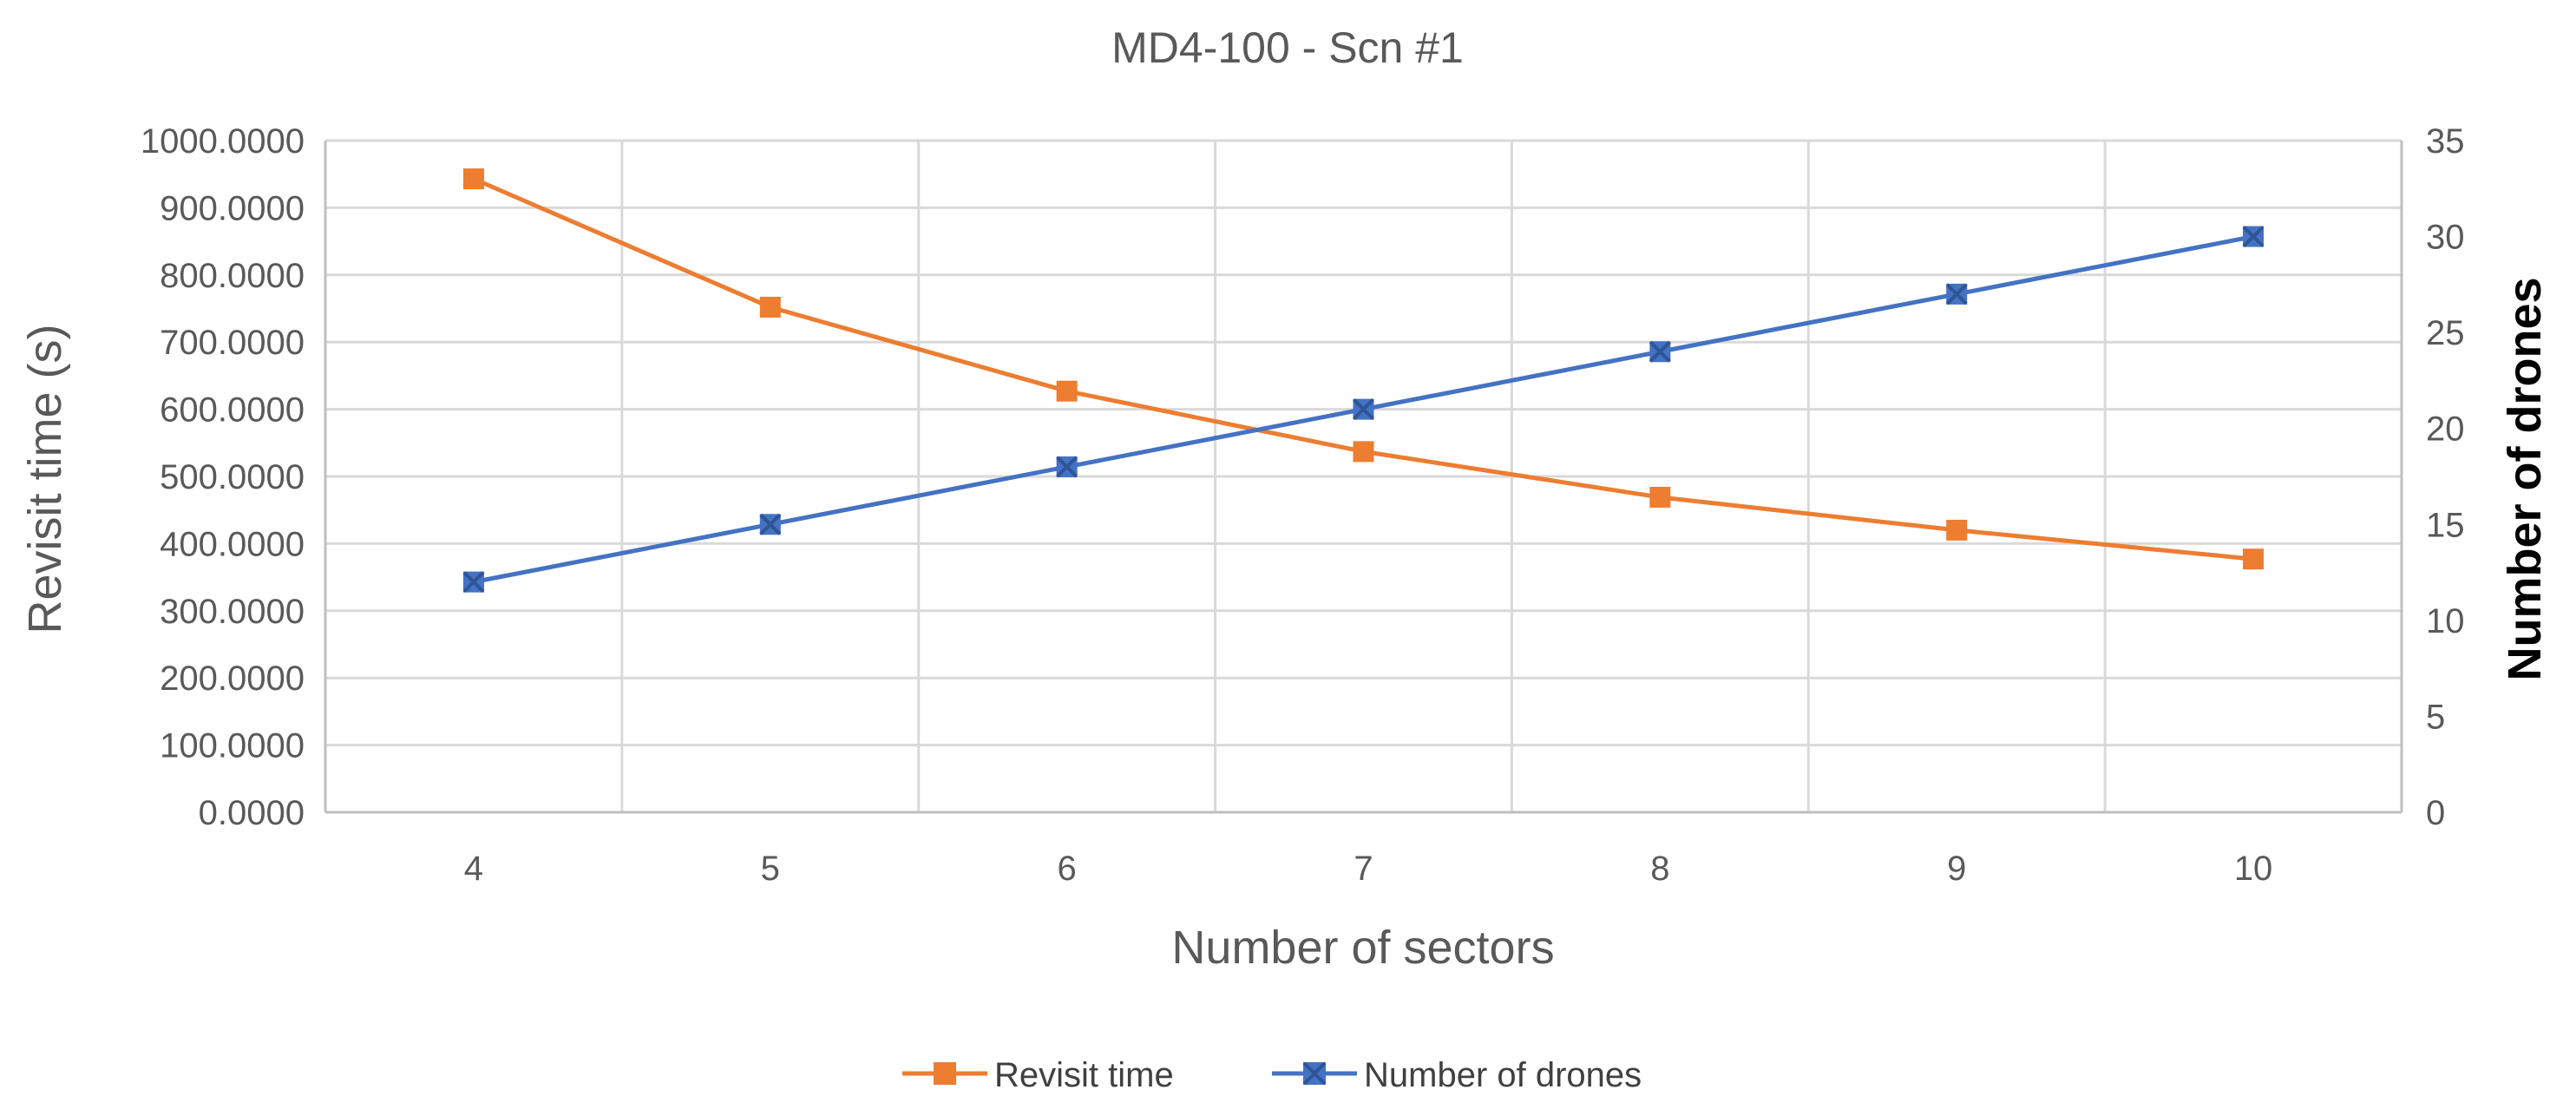 The image size is (2576, 1116). I want to click on x-tick-label: 6, so click(1067, 869).